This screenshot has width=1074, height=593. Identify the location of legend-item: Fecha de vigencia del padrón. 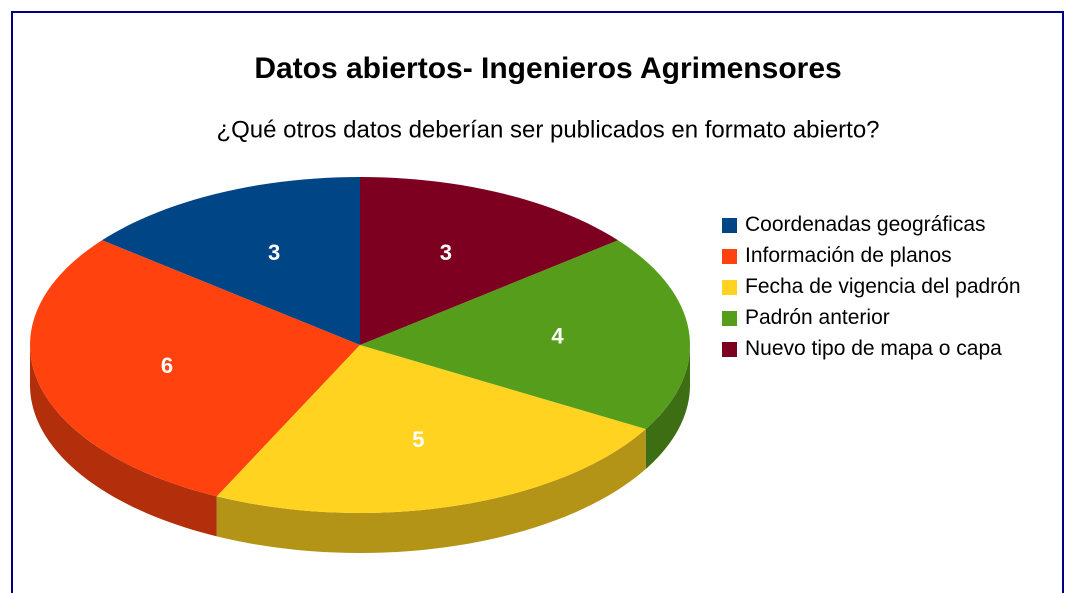
(892, 287).